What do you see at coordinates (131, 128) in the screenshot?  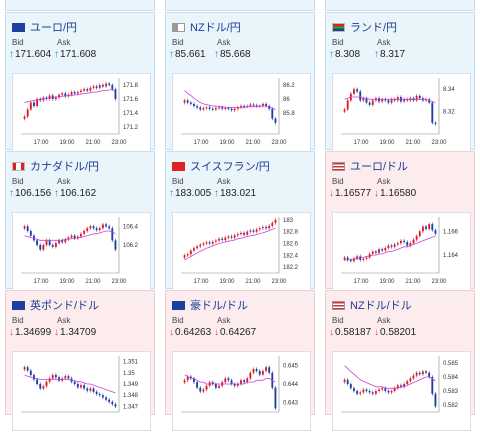 I see `y-tick-label: 171.2` at bounding box center [131, 128].